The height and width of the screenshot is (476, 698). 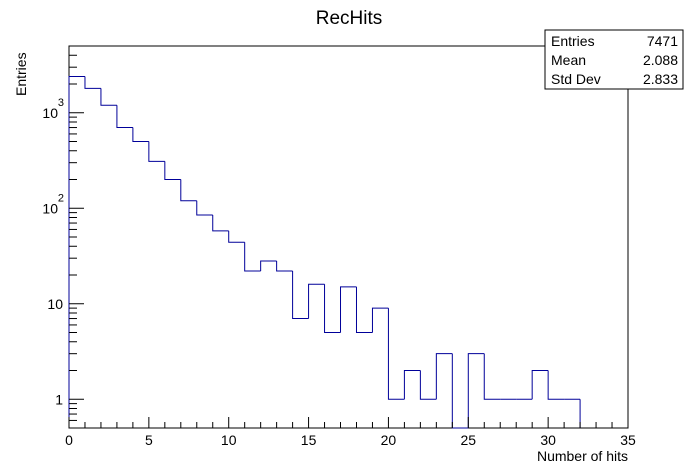 What do you see at coordinates (61, 198) in the screenshot?
I see `y-tick-label-exponent: 2` at bounding box center [61, 198].